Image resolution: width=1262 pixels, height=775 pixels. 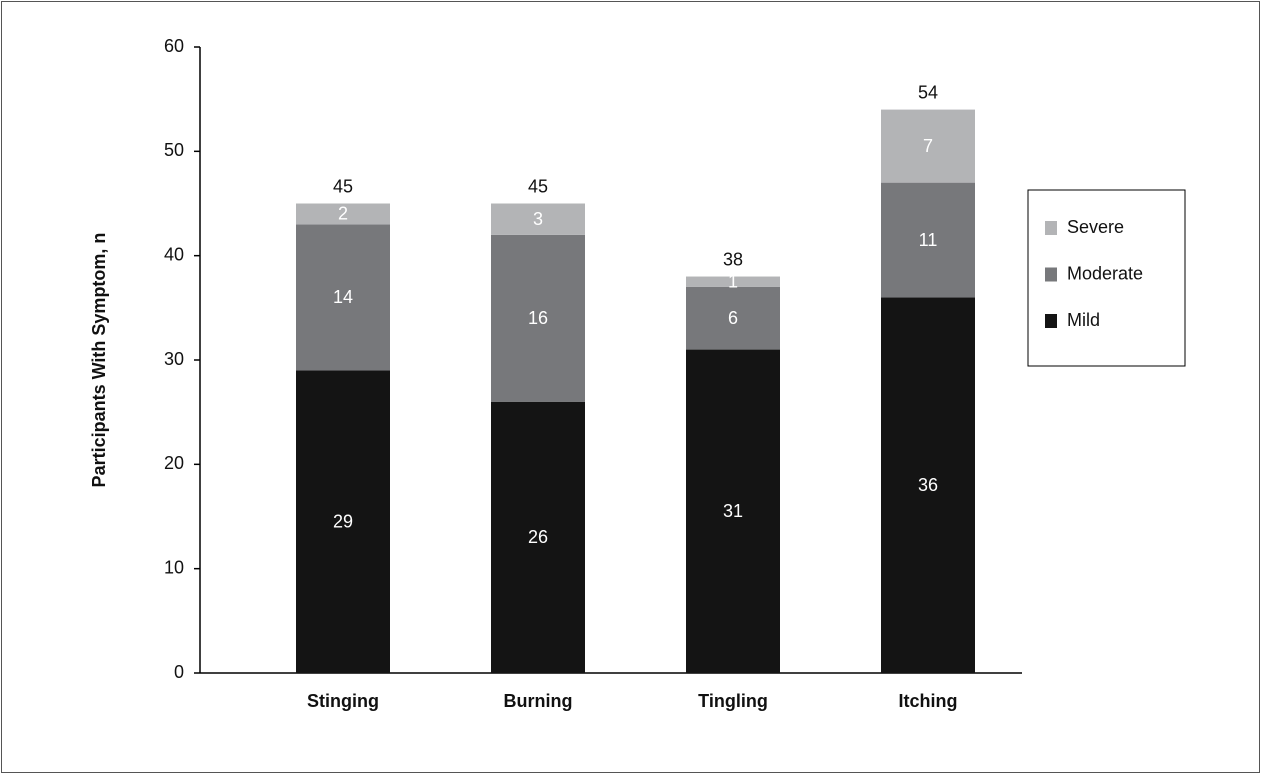 I want to click on value-label: 29, so click(x=343, y=521).